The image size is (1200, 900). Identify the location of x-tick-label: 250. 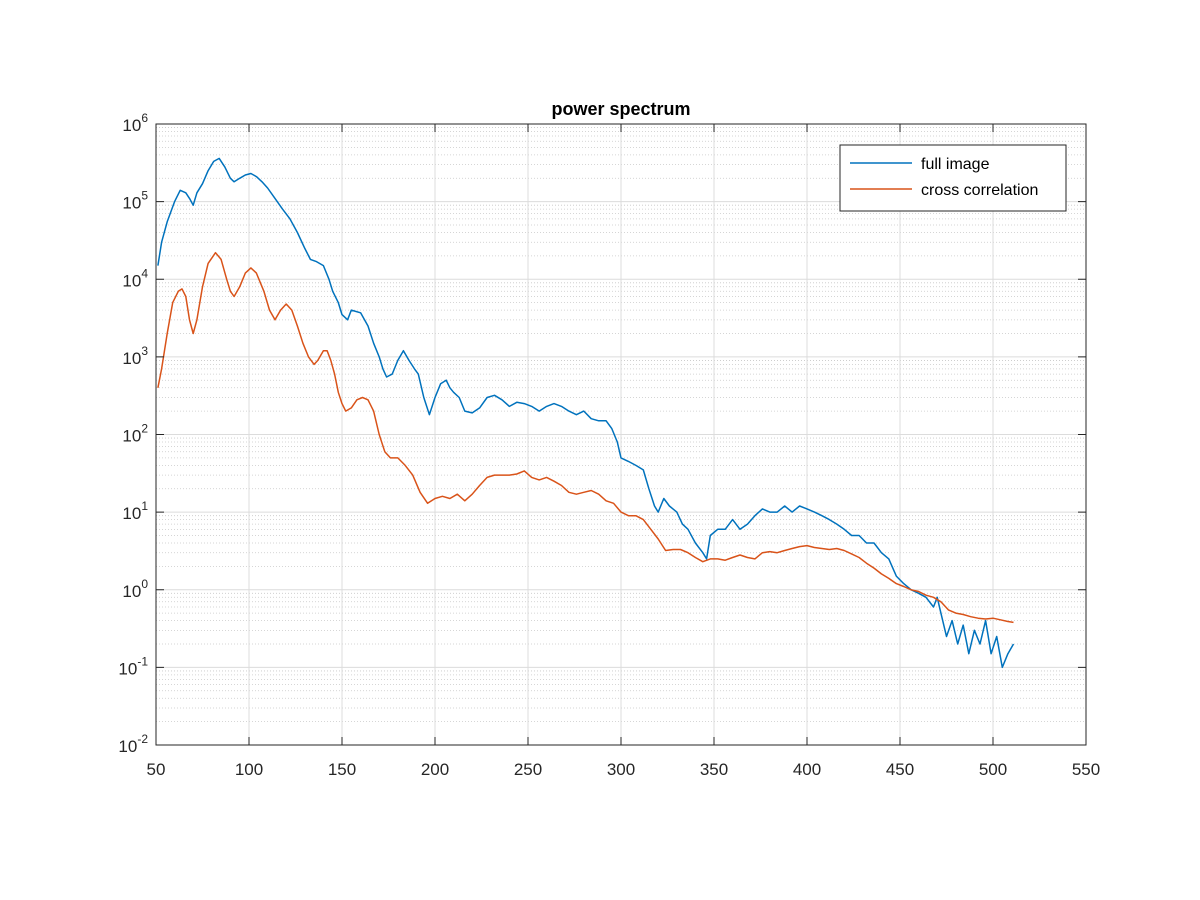
(528, 769).